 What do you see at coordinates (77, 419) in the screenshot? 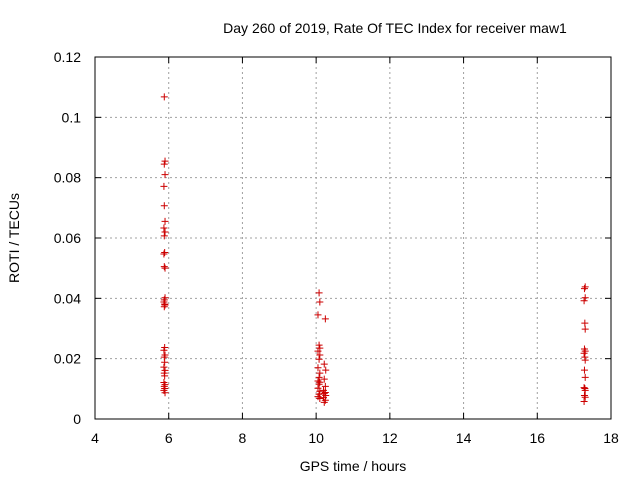
I see `y-tick-label: 0` at bounding box center [77, 419].